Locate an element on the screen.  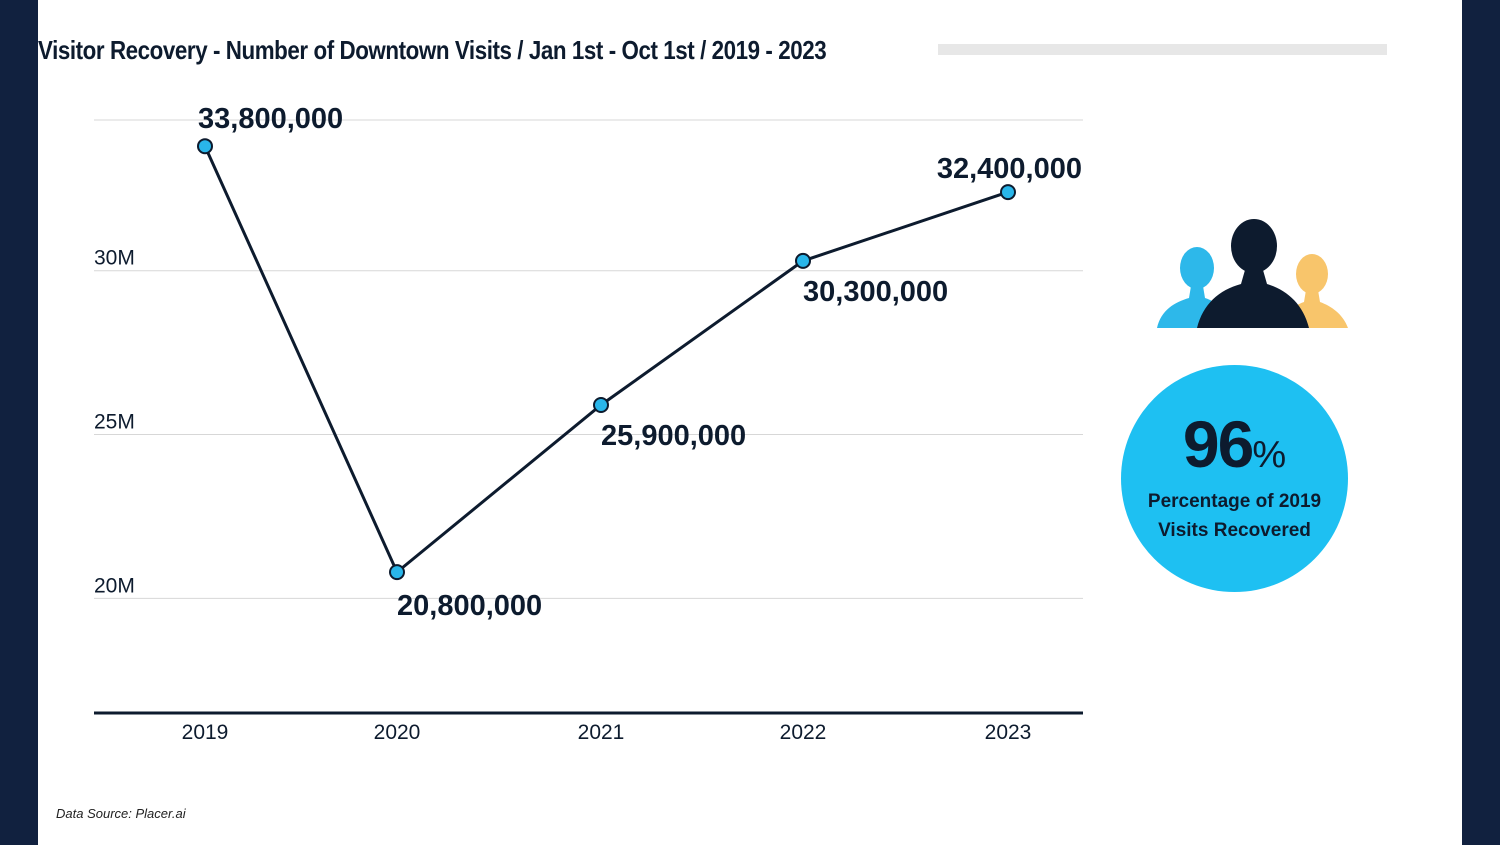
people-group-icon is located at coordinates (1252, 273).